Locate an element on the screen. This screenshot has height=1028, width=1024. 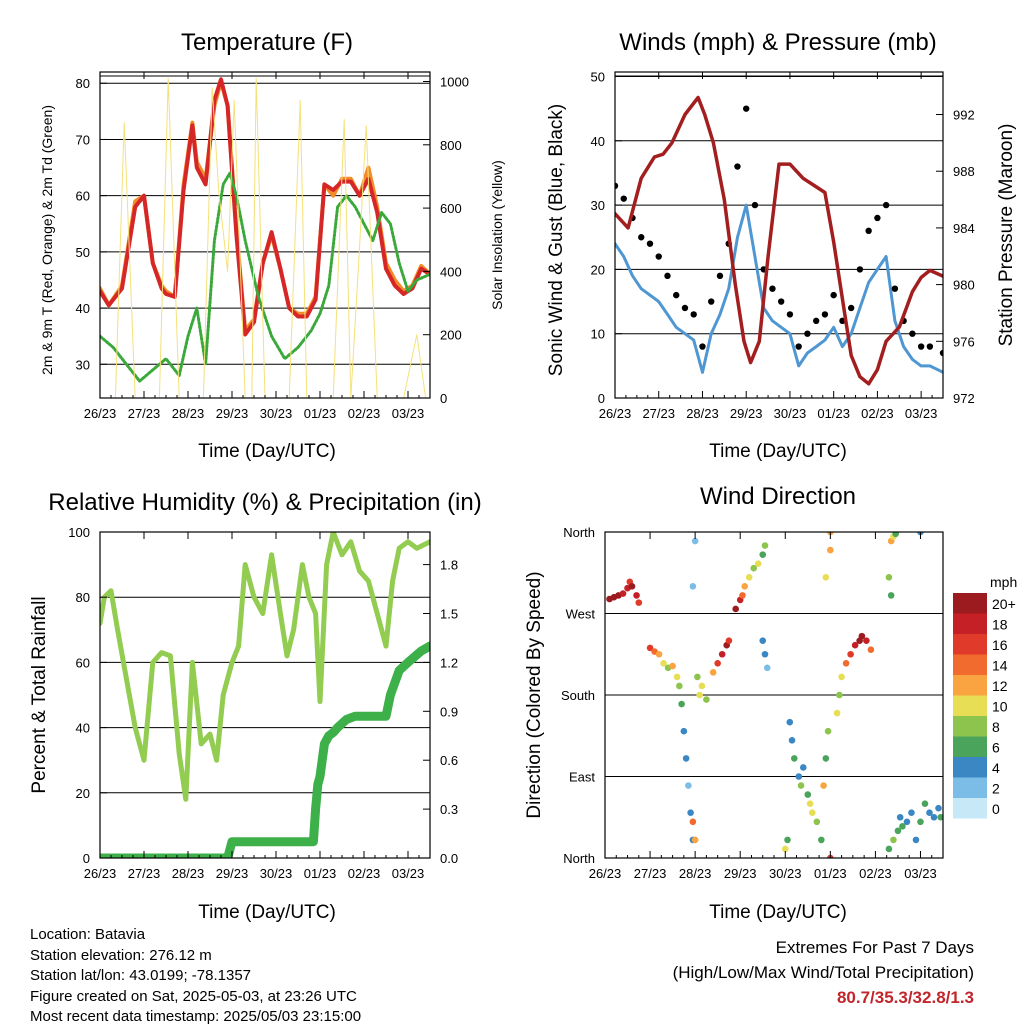
y-right-tick-label: 800 is located at coordinates (451, 145).